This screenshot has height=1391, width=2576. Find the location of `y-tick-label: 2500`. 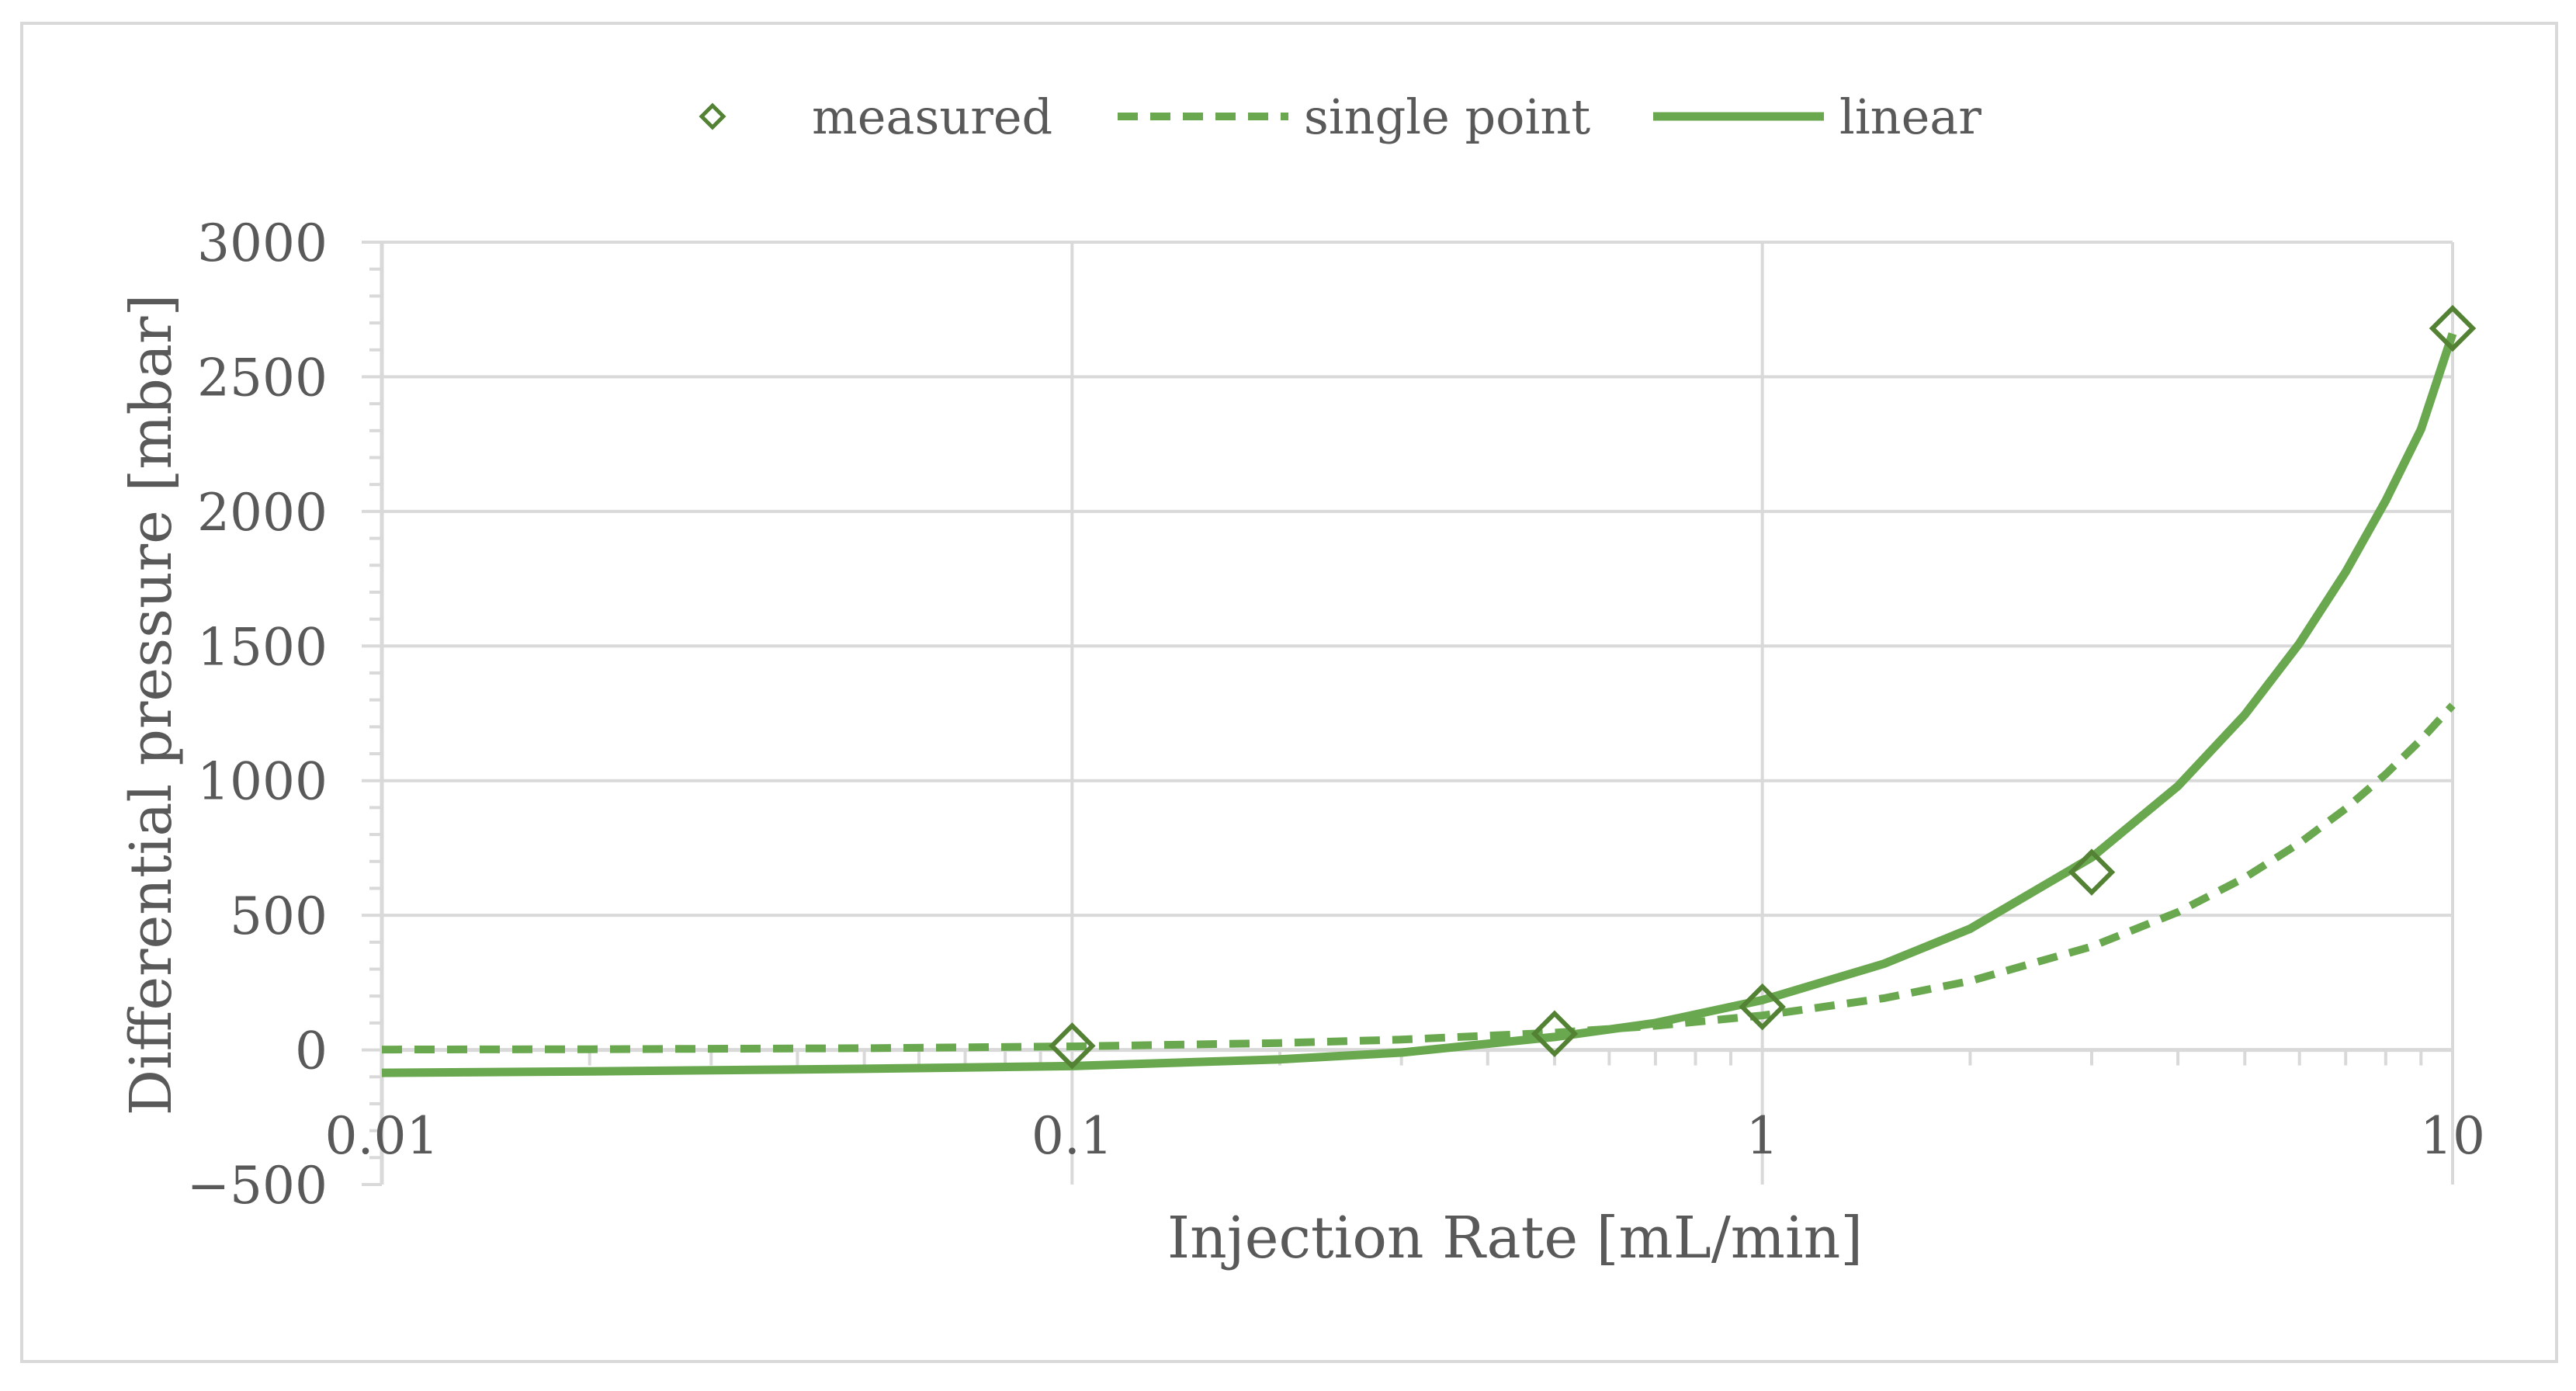

y-tick-label: 2500 is located at coordinates (262, 378).